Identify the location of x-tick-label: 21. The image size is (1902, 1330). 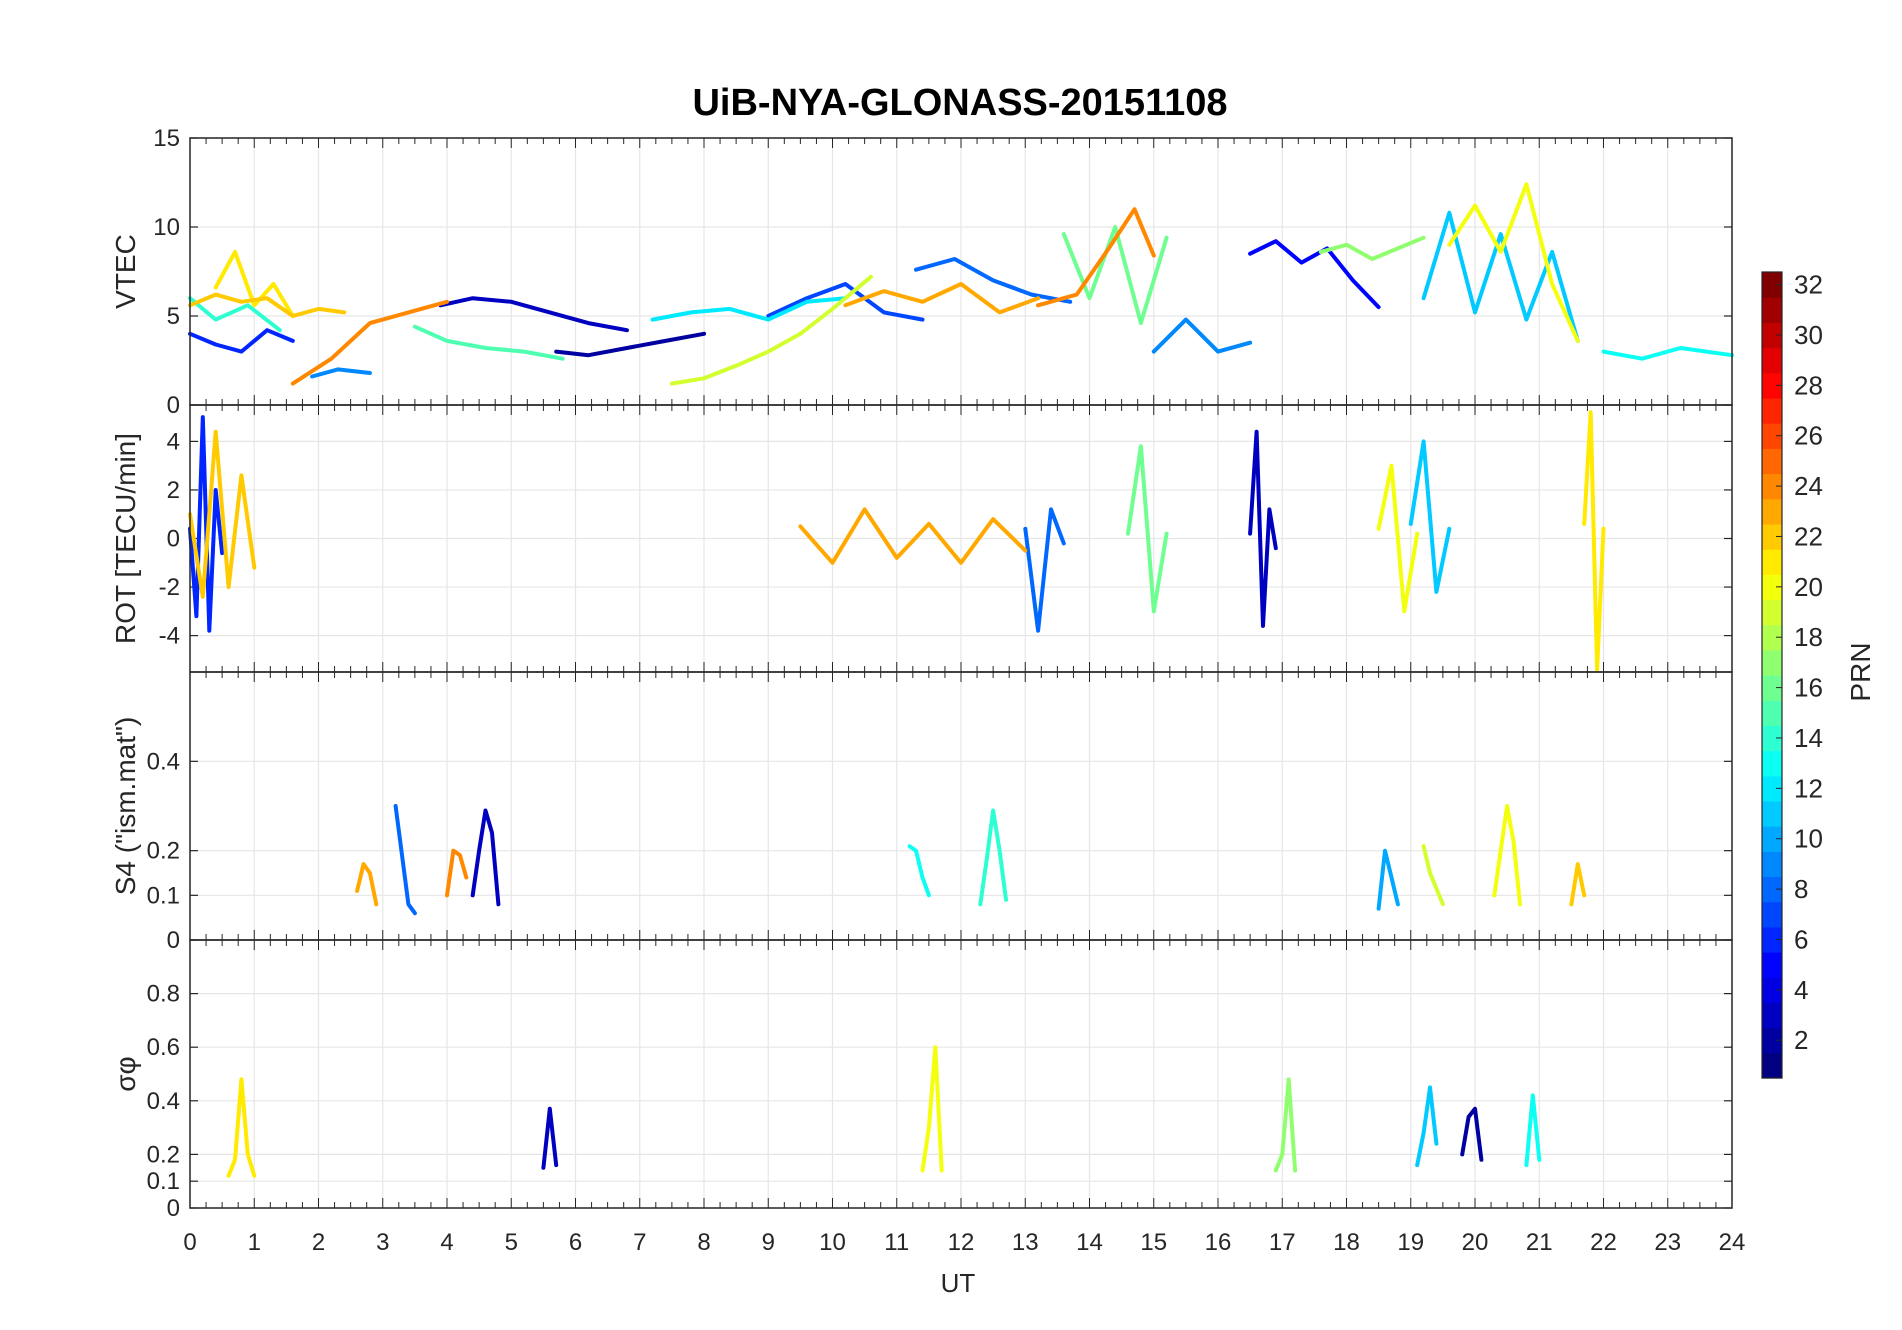
(1539, 1242).